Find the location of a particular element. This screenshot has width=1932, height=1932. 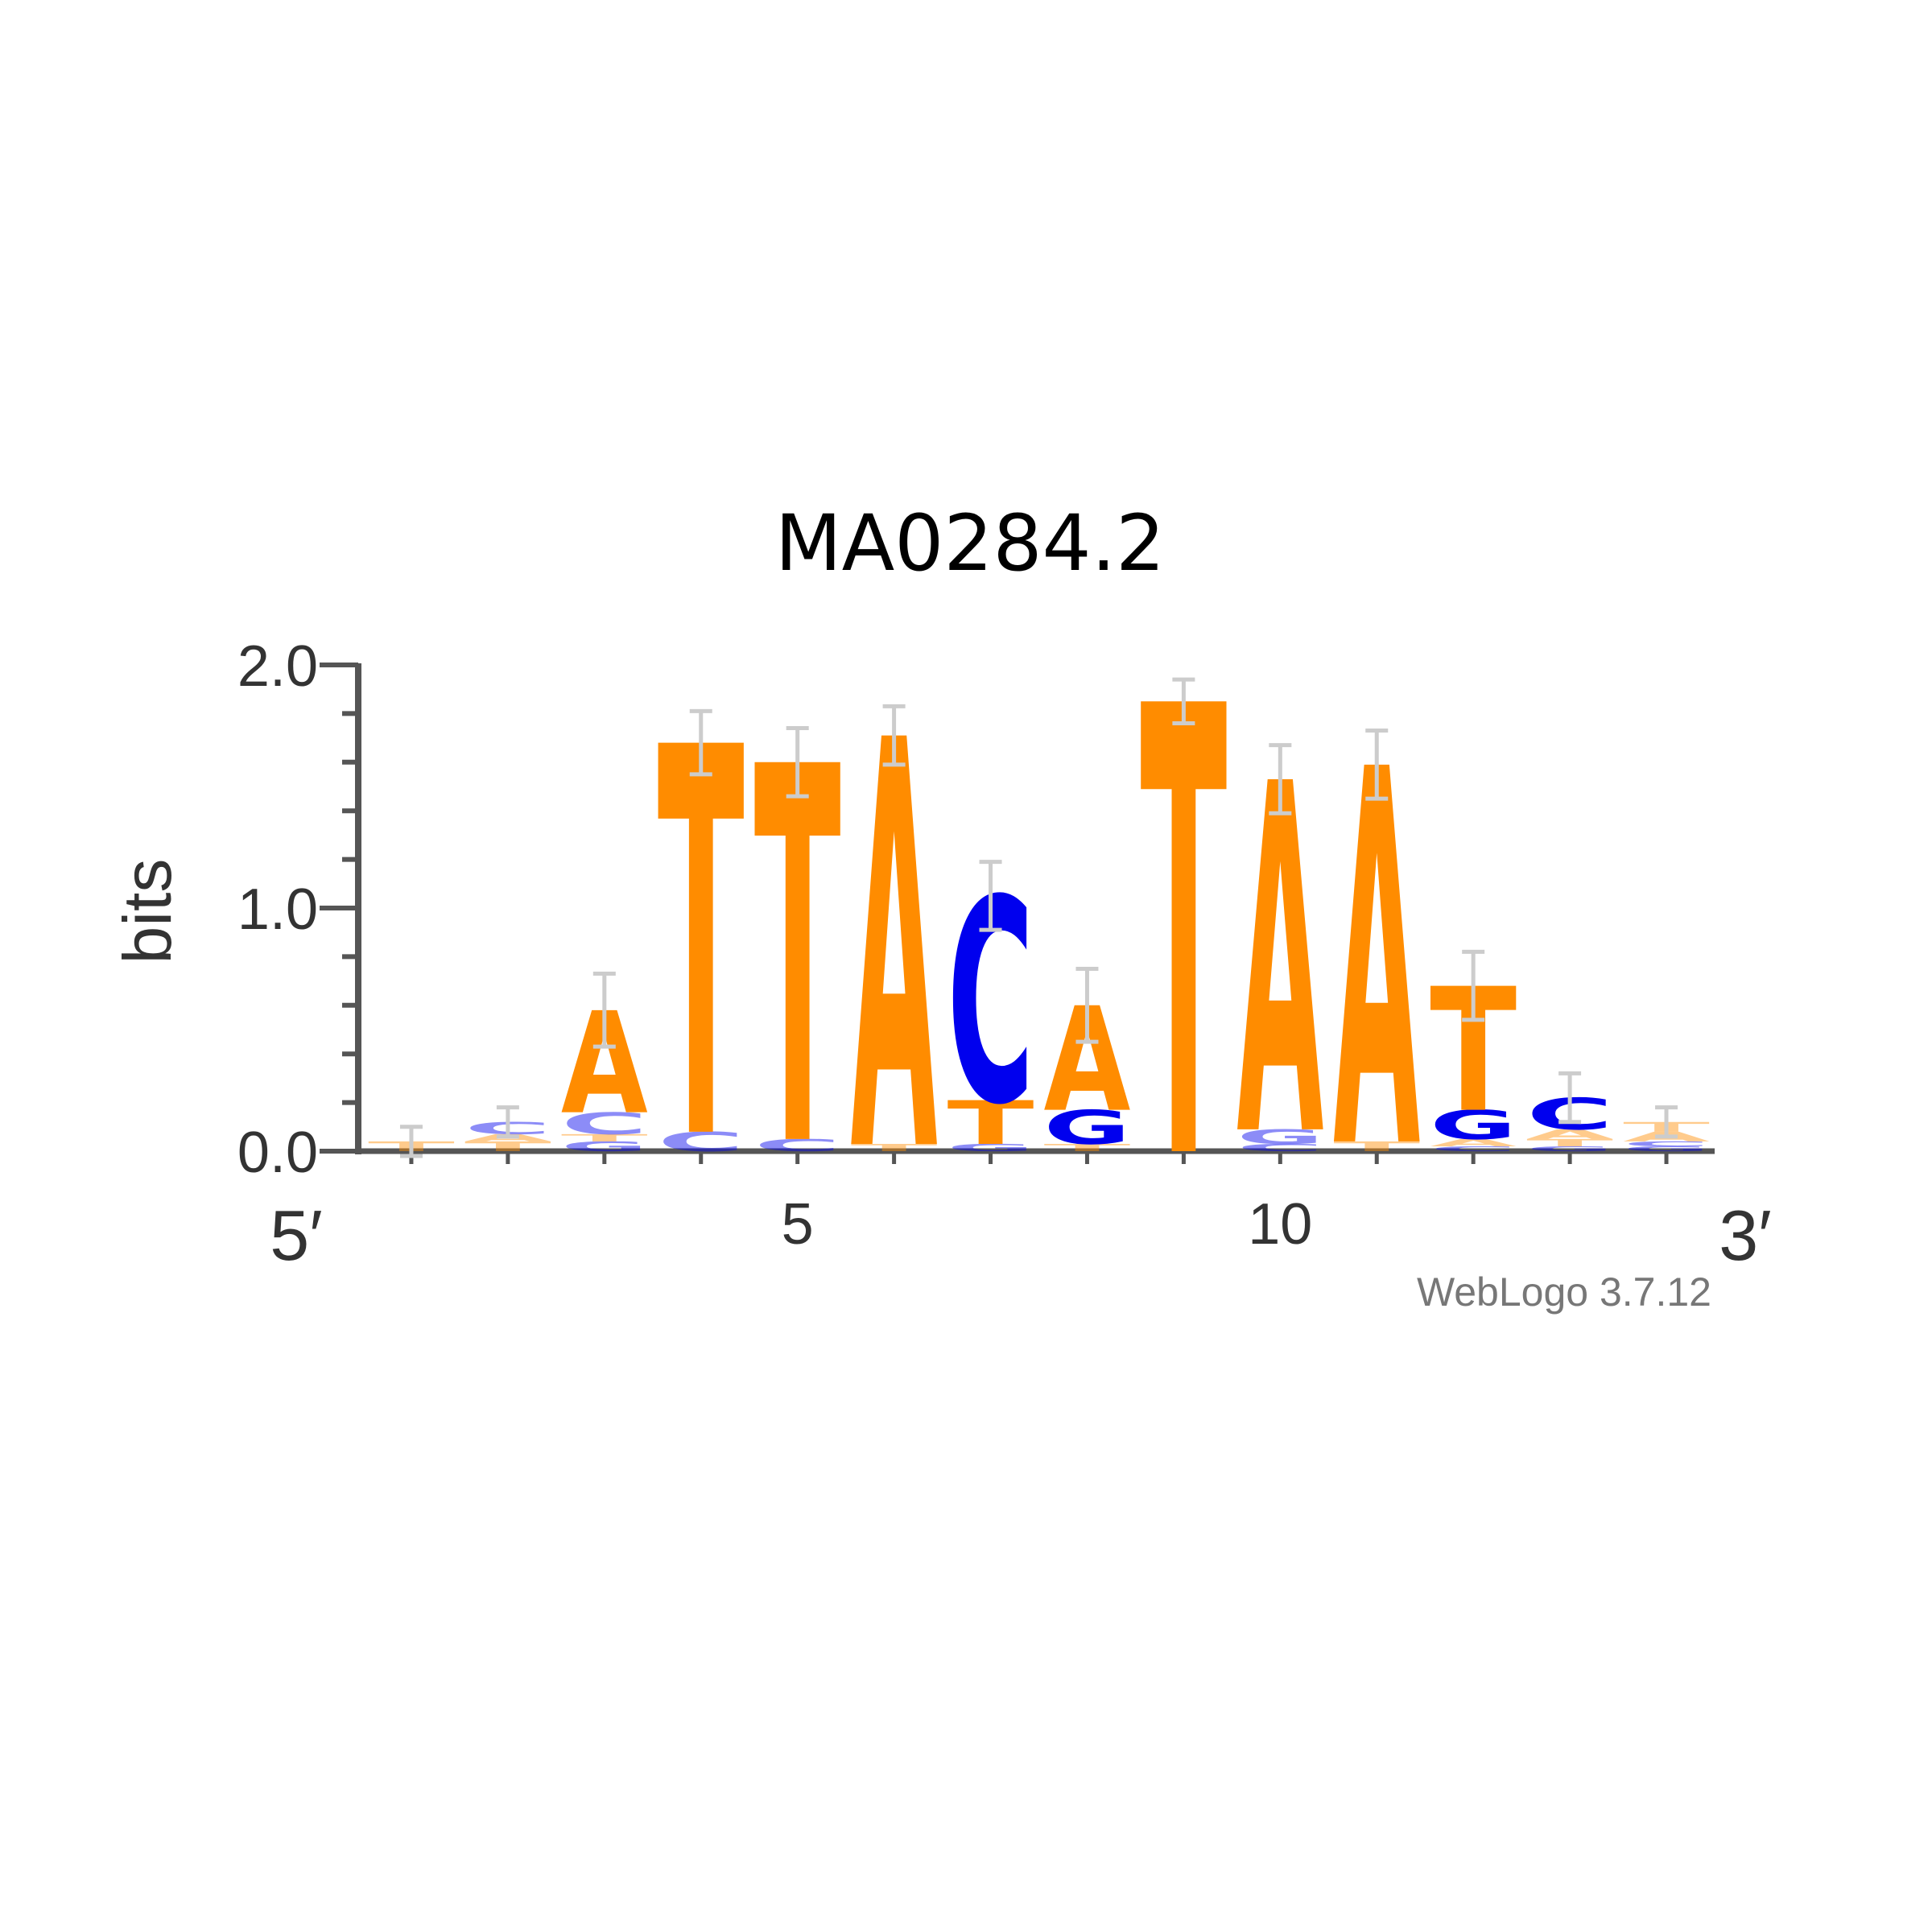

y-tick-label: 0.0 is located at coordinates (277, 1153).